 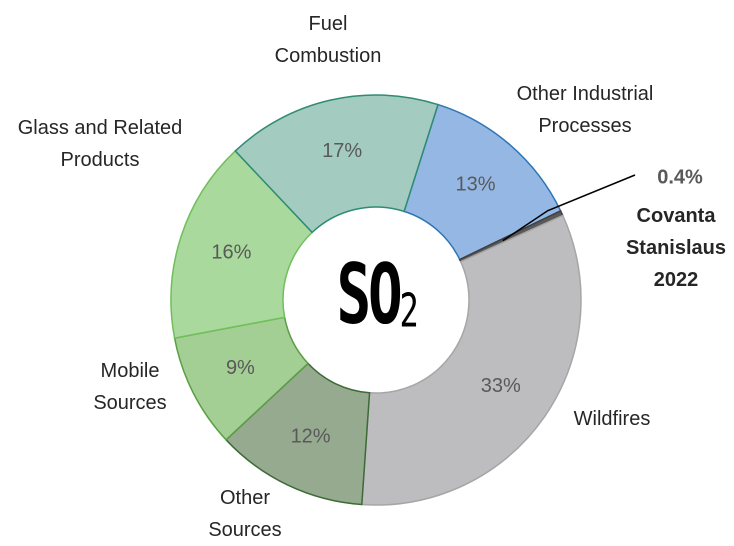 What do you see at coordinates (231, 252) in the screenshot?
I see `percent-label: 16%` at bounding box center [231, 252].